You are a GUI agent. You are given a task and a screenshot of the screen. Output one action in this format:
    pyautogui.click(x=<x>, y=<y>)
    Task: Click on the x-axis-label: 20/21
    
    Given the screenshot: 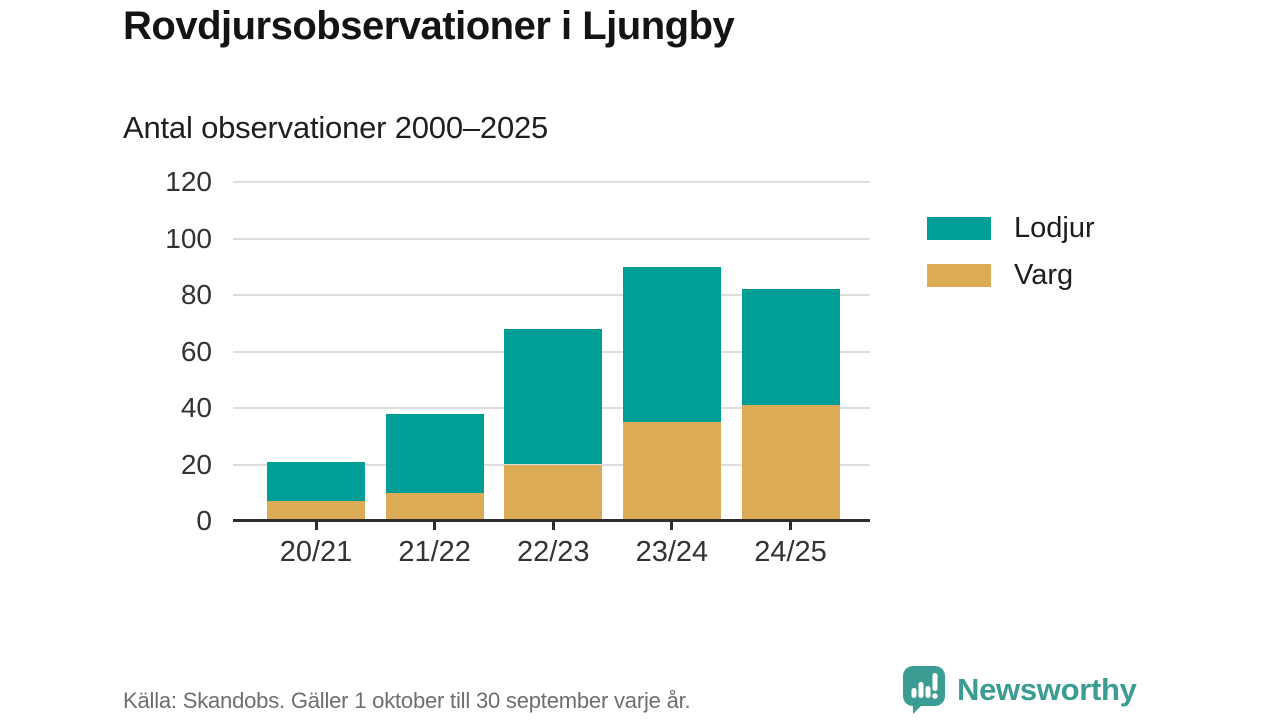 What is the action you would take?
    pyautogui.click(x=316, y=552)
    